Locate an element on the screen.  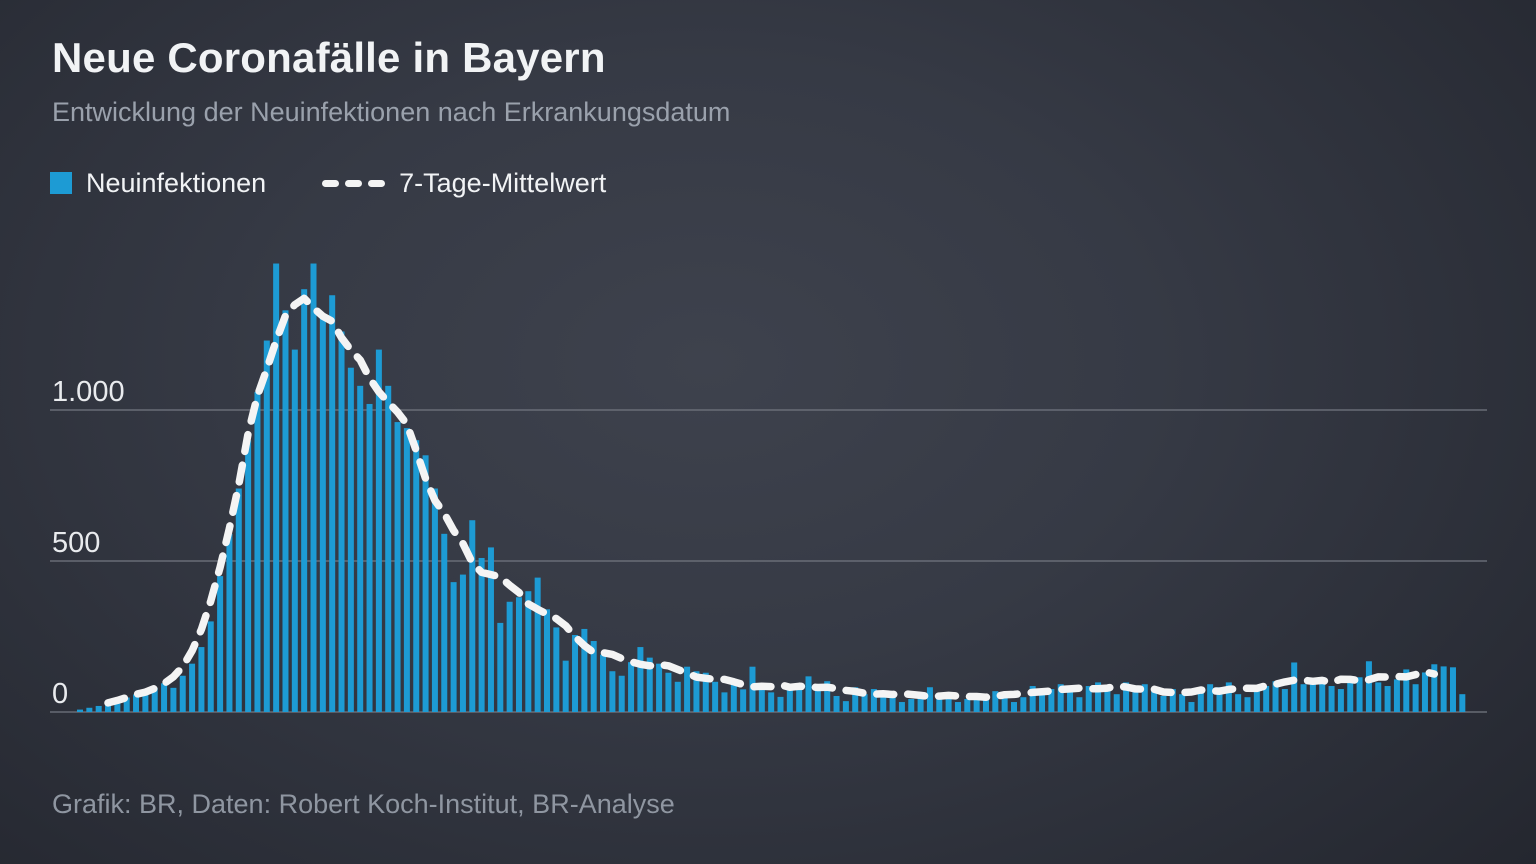
legend-label-mittelwert: 7-Tage-Mittelwert is located at coordinates (503, 182).